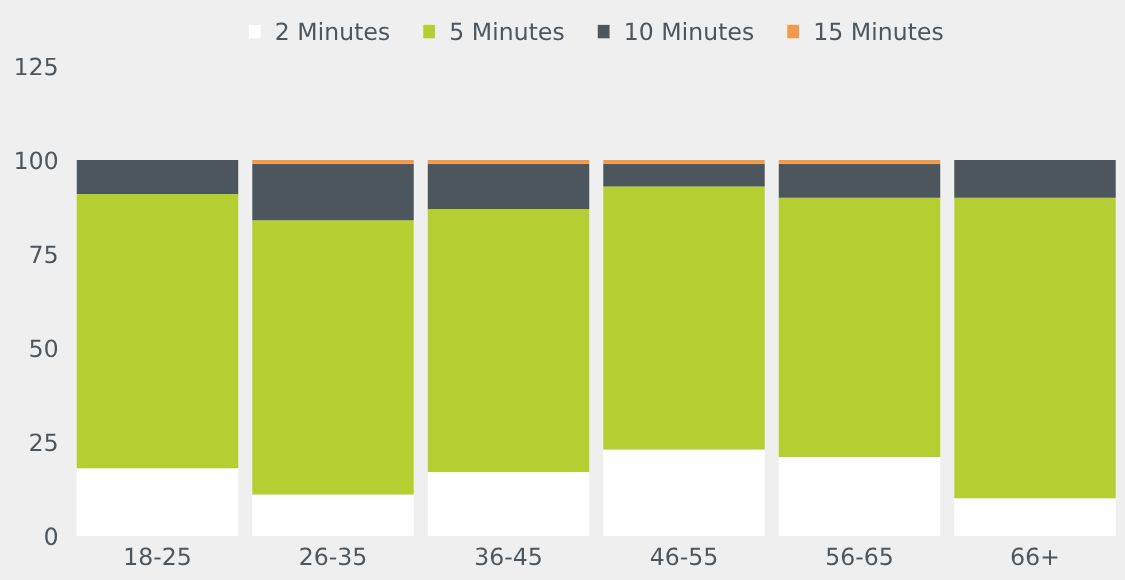  Describe the element at coordinates (690, 31) in the screenshot. I see `legend-label: 10 Minutes` at that location.